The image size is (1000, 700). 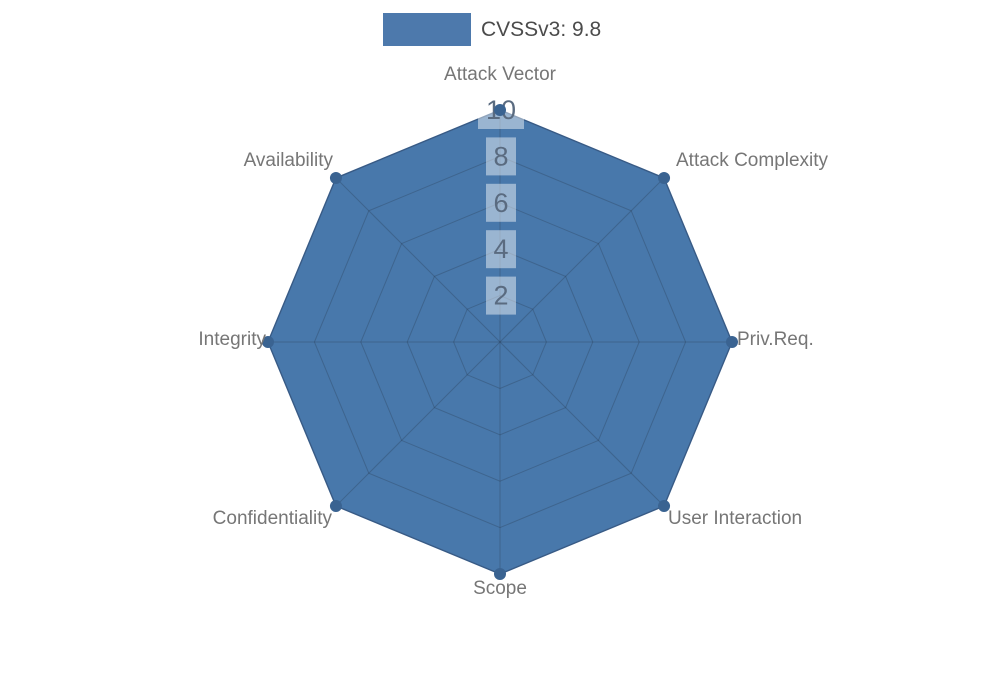 I want to click on grid-ring, so click(x=500, y=342).